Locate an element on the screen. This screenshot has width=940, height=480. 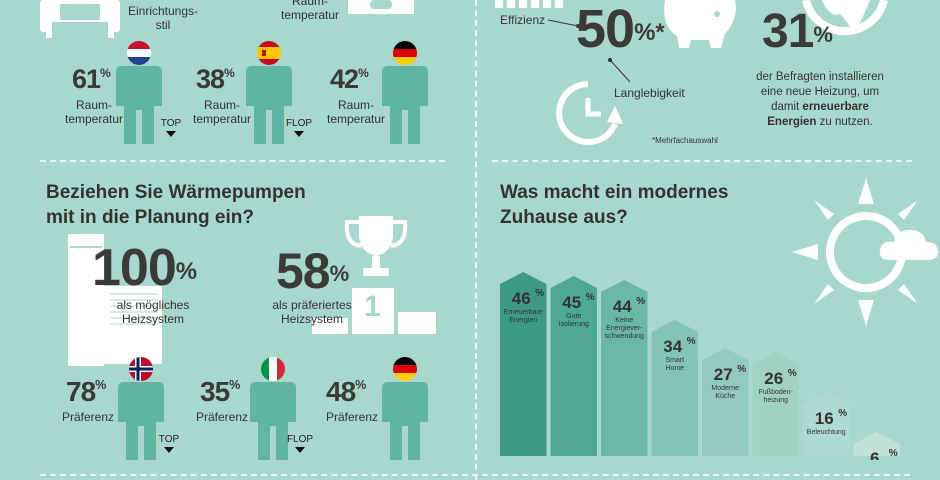
percent-50: 50%* is located at coordinates (620, 29).